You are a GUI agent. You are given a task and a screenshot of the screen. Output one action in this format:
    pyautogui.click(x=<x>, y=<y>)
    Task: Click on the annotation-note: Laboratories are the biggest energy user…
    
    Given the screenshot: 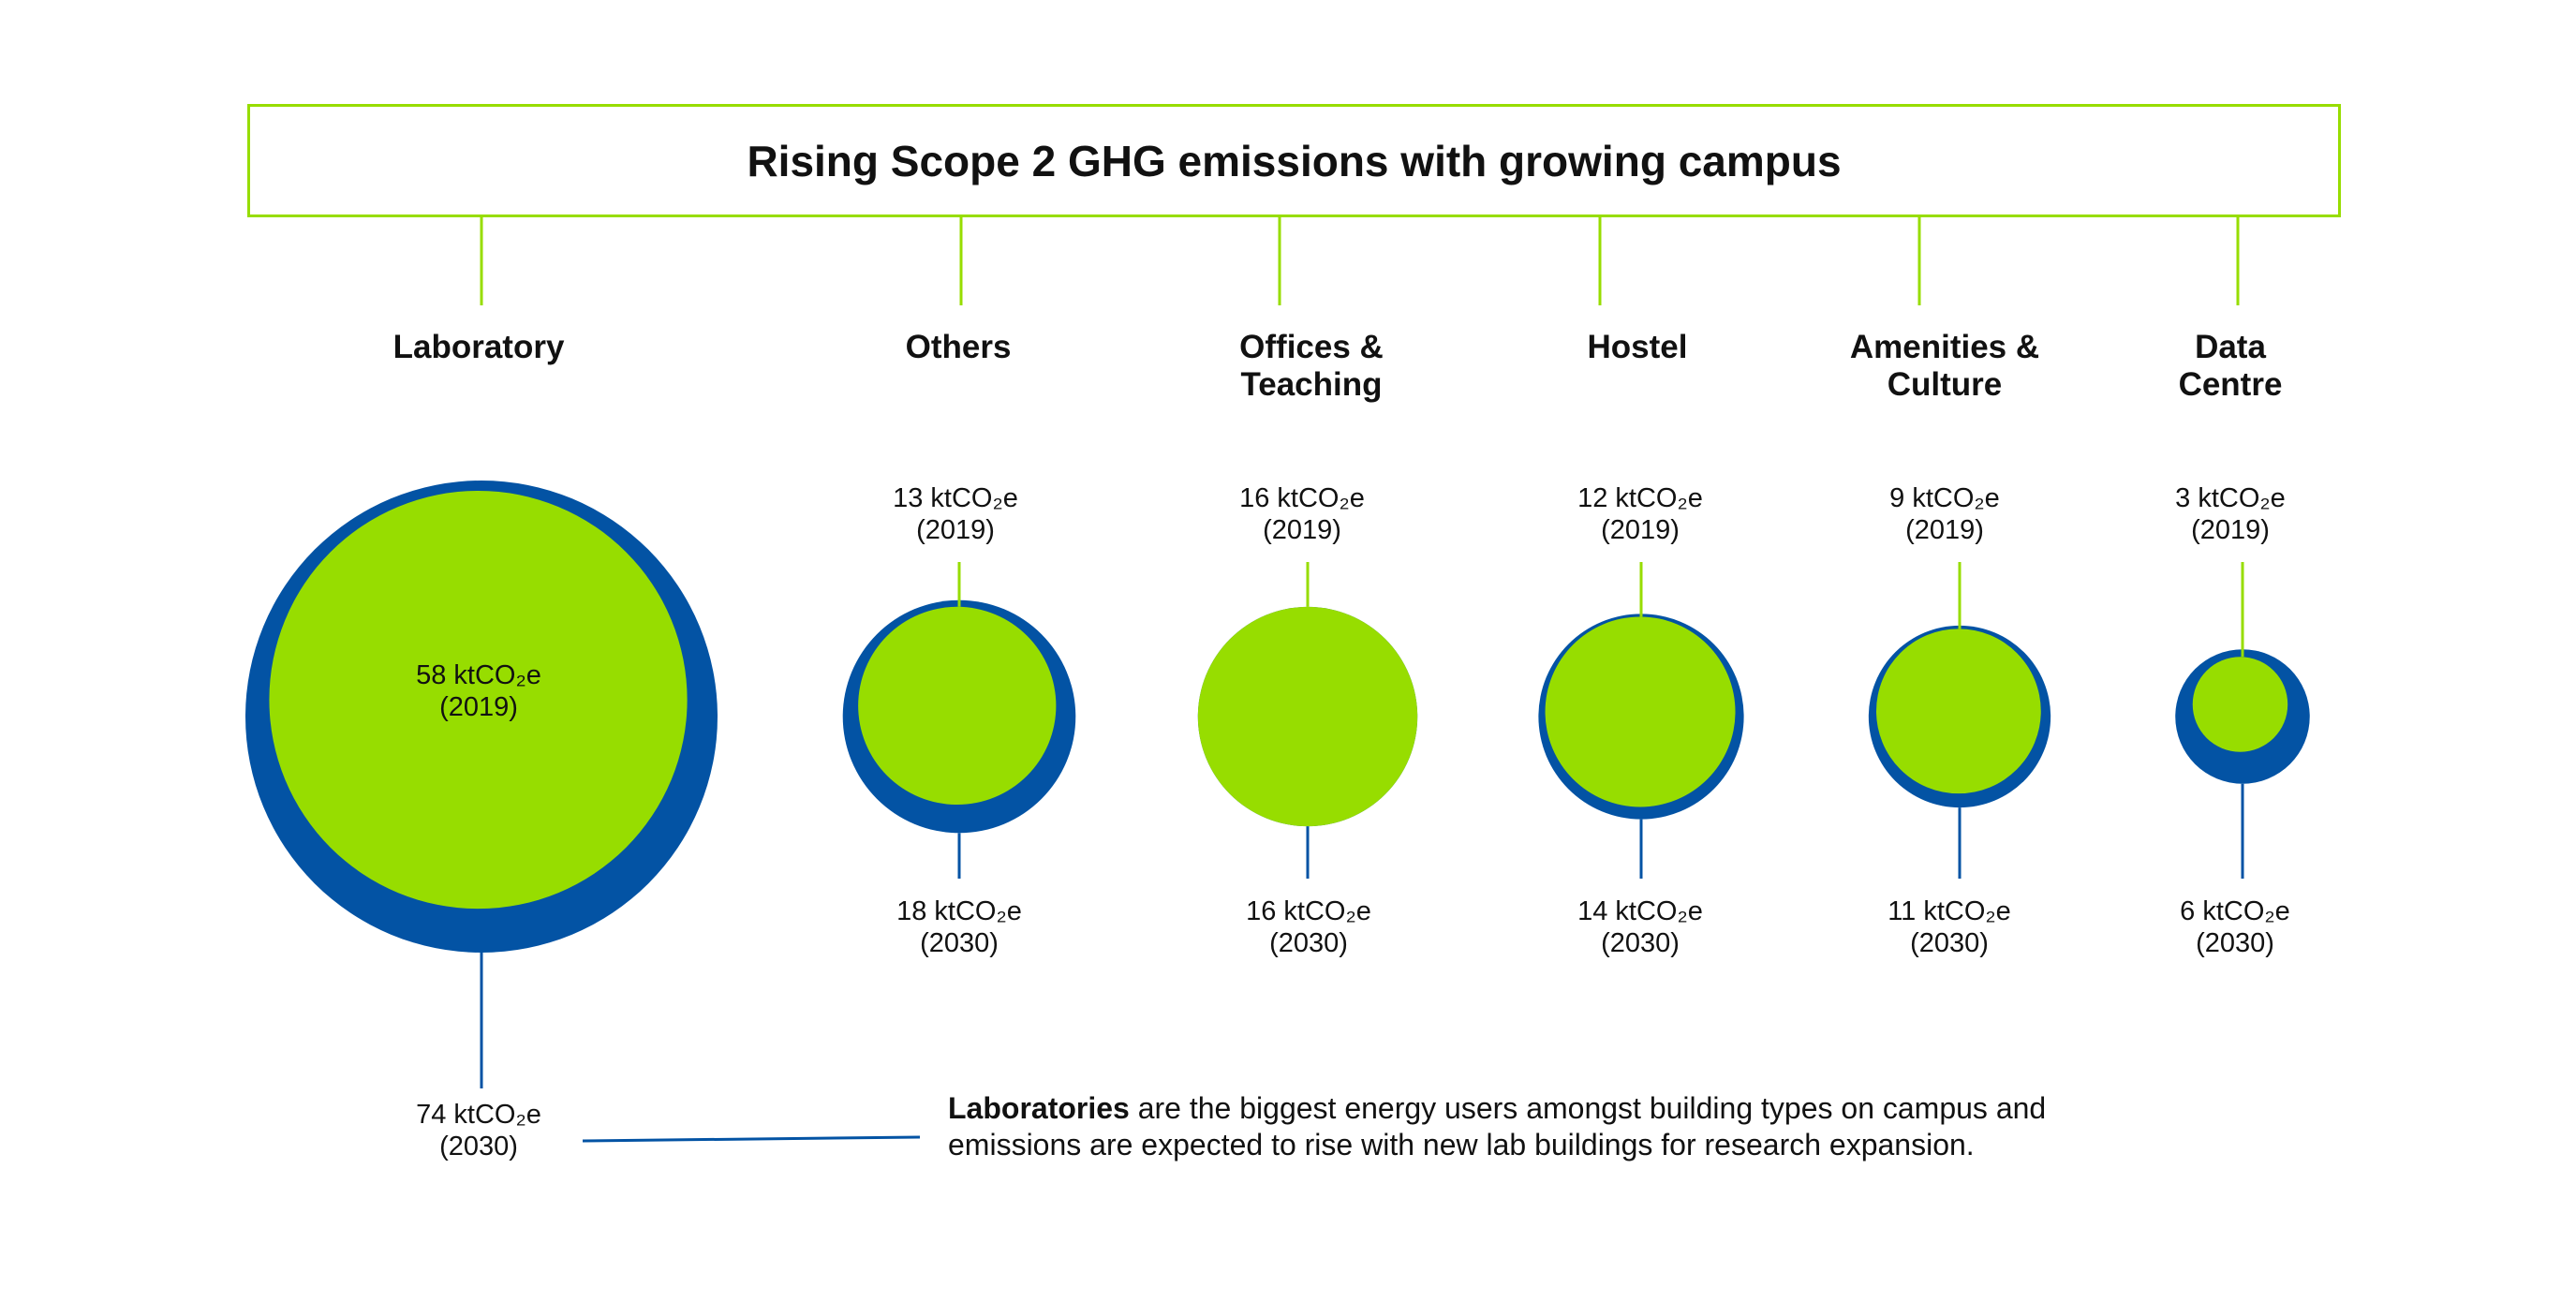 What is the action you would take?
    pyautogui.click(x=1603, y=1126)
    